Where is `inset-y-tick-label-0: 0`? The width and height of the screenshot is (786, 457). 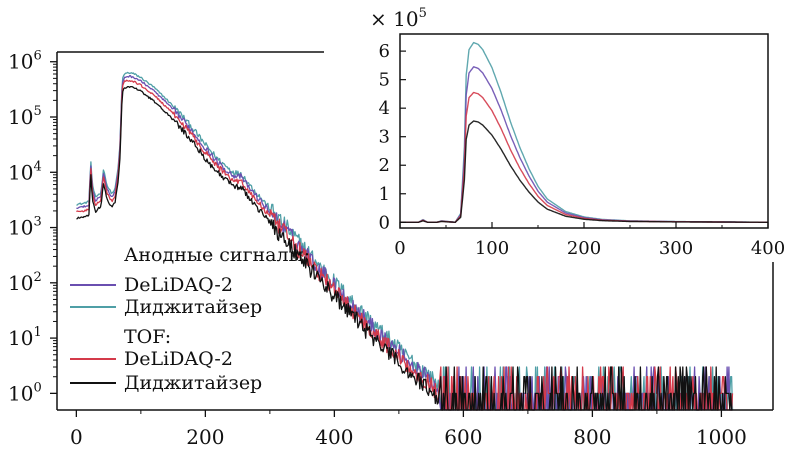
inset-y-tick-label-0: 0 is located at coordinates (384, 222).